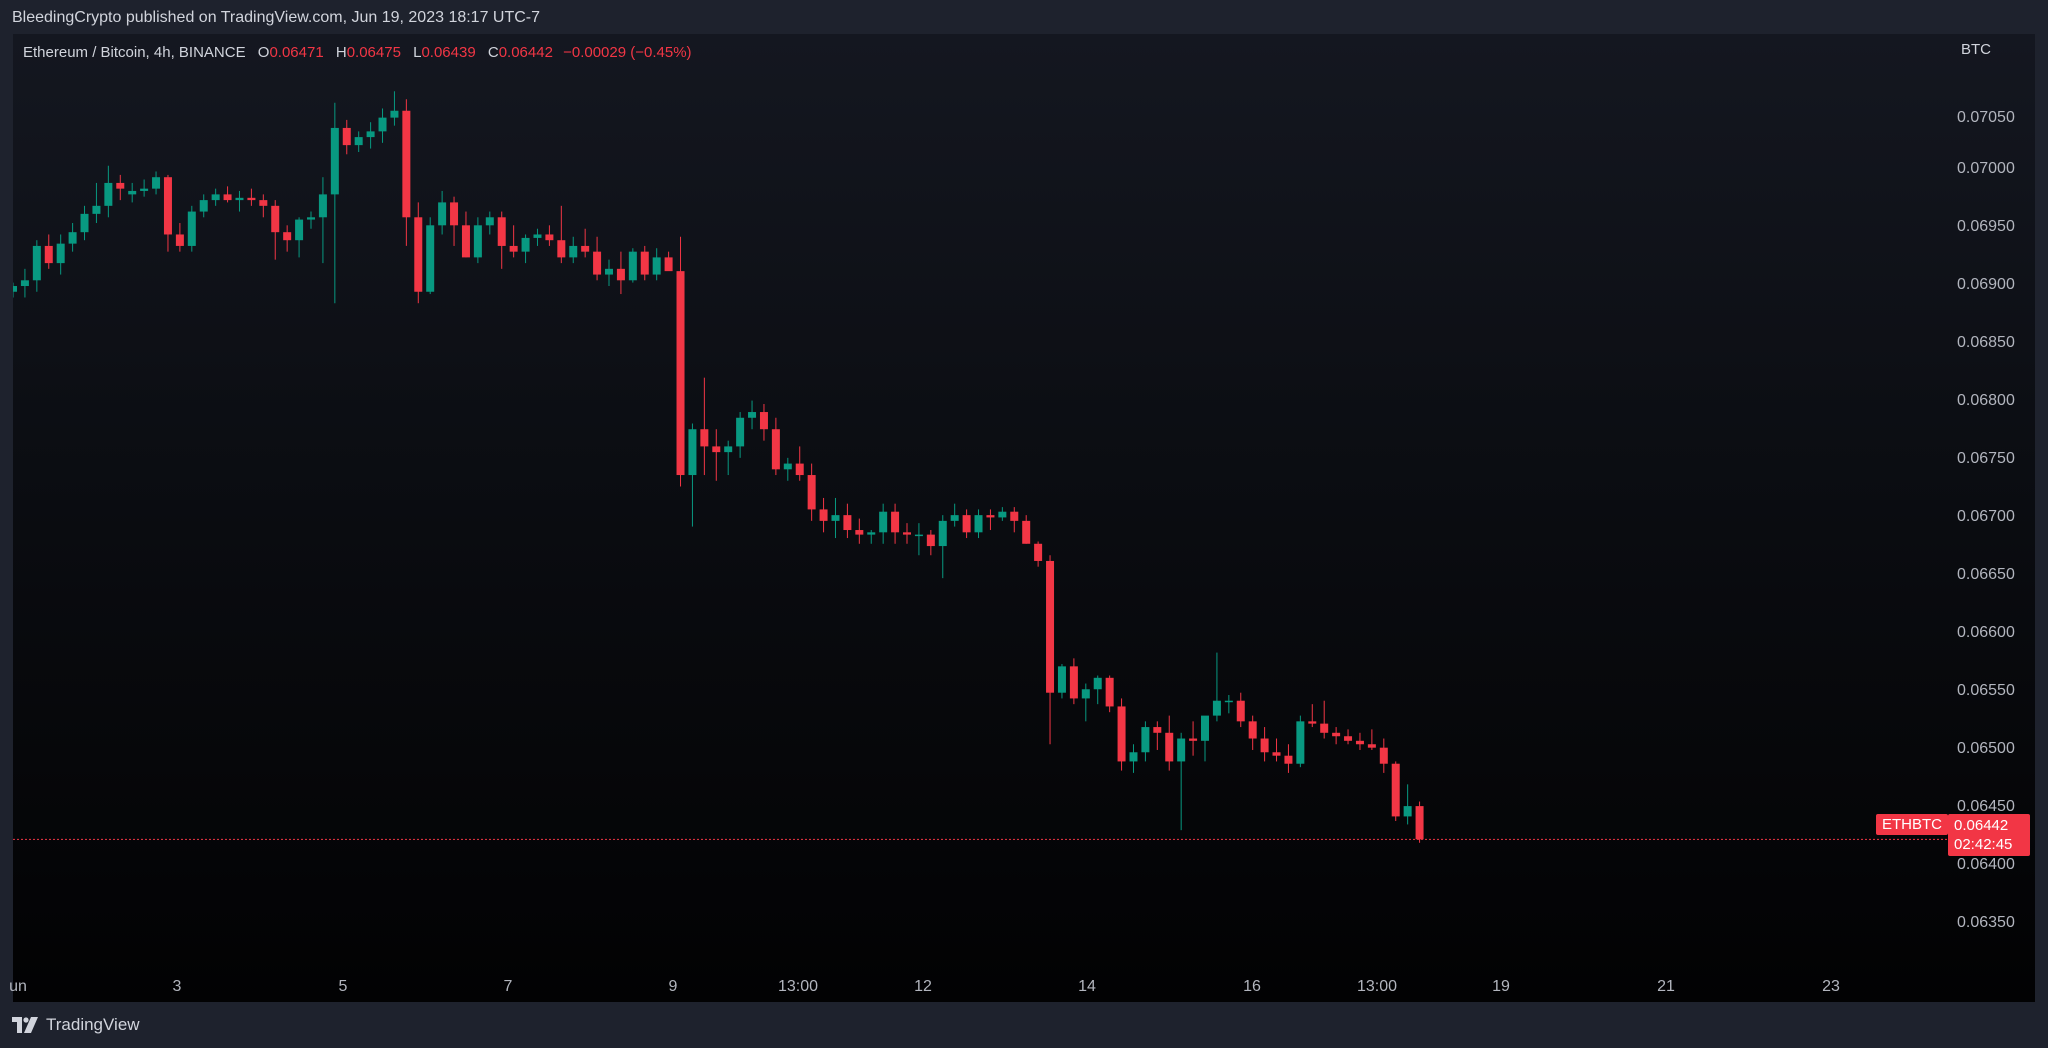  I want to click on y-tick-label: 0.07000, so click(1986, 168).